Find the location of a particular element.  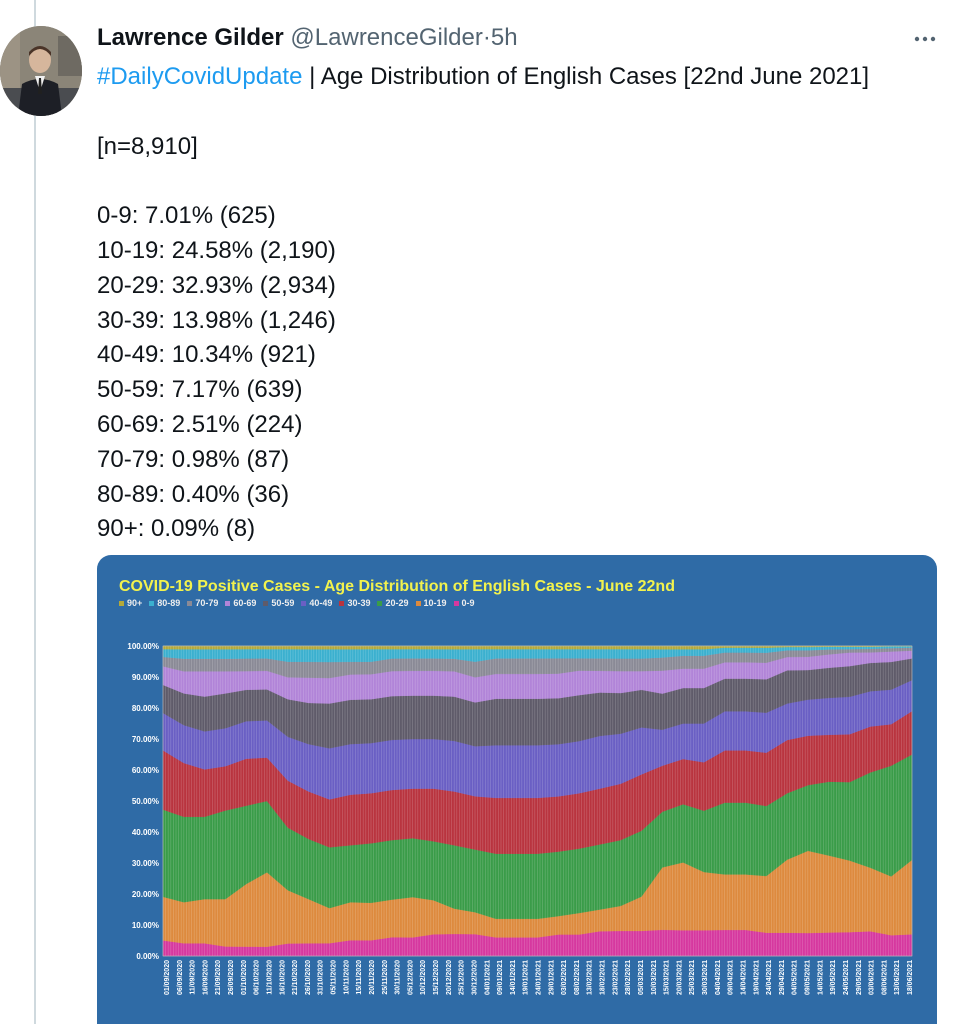

y-tick-label: 100.00% is located at coordinates (143, 646).